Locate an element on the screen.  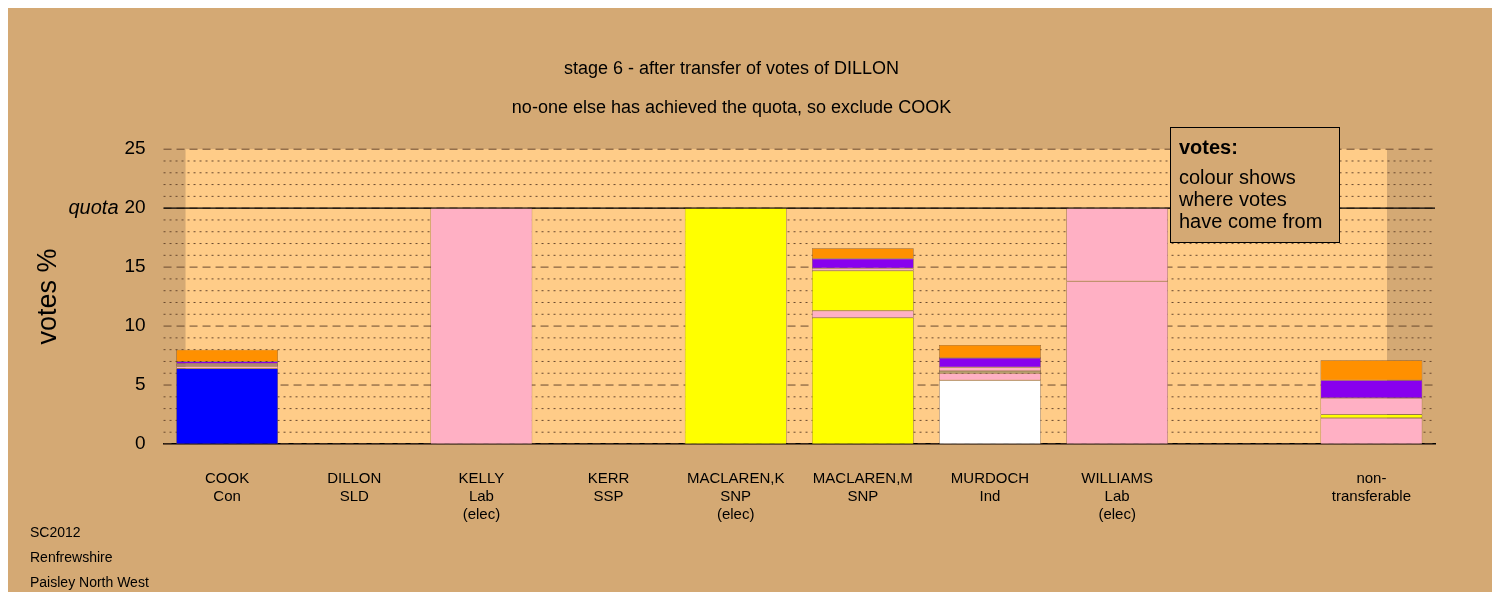
y-tick-label: 0 is located at coordinates (140, 443).